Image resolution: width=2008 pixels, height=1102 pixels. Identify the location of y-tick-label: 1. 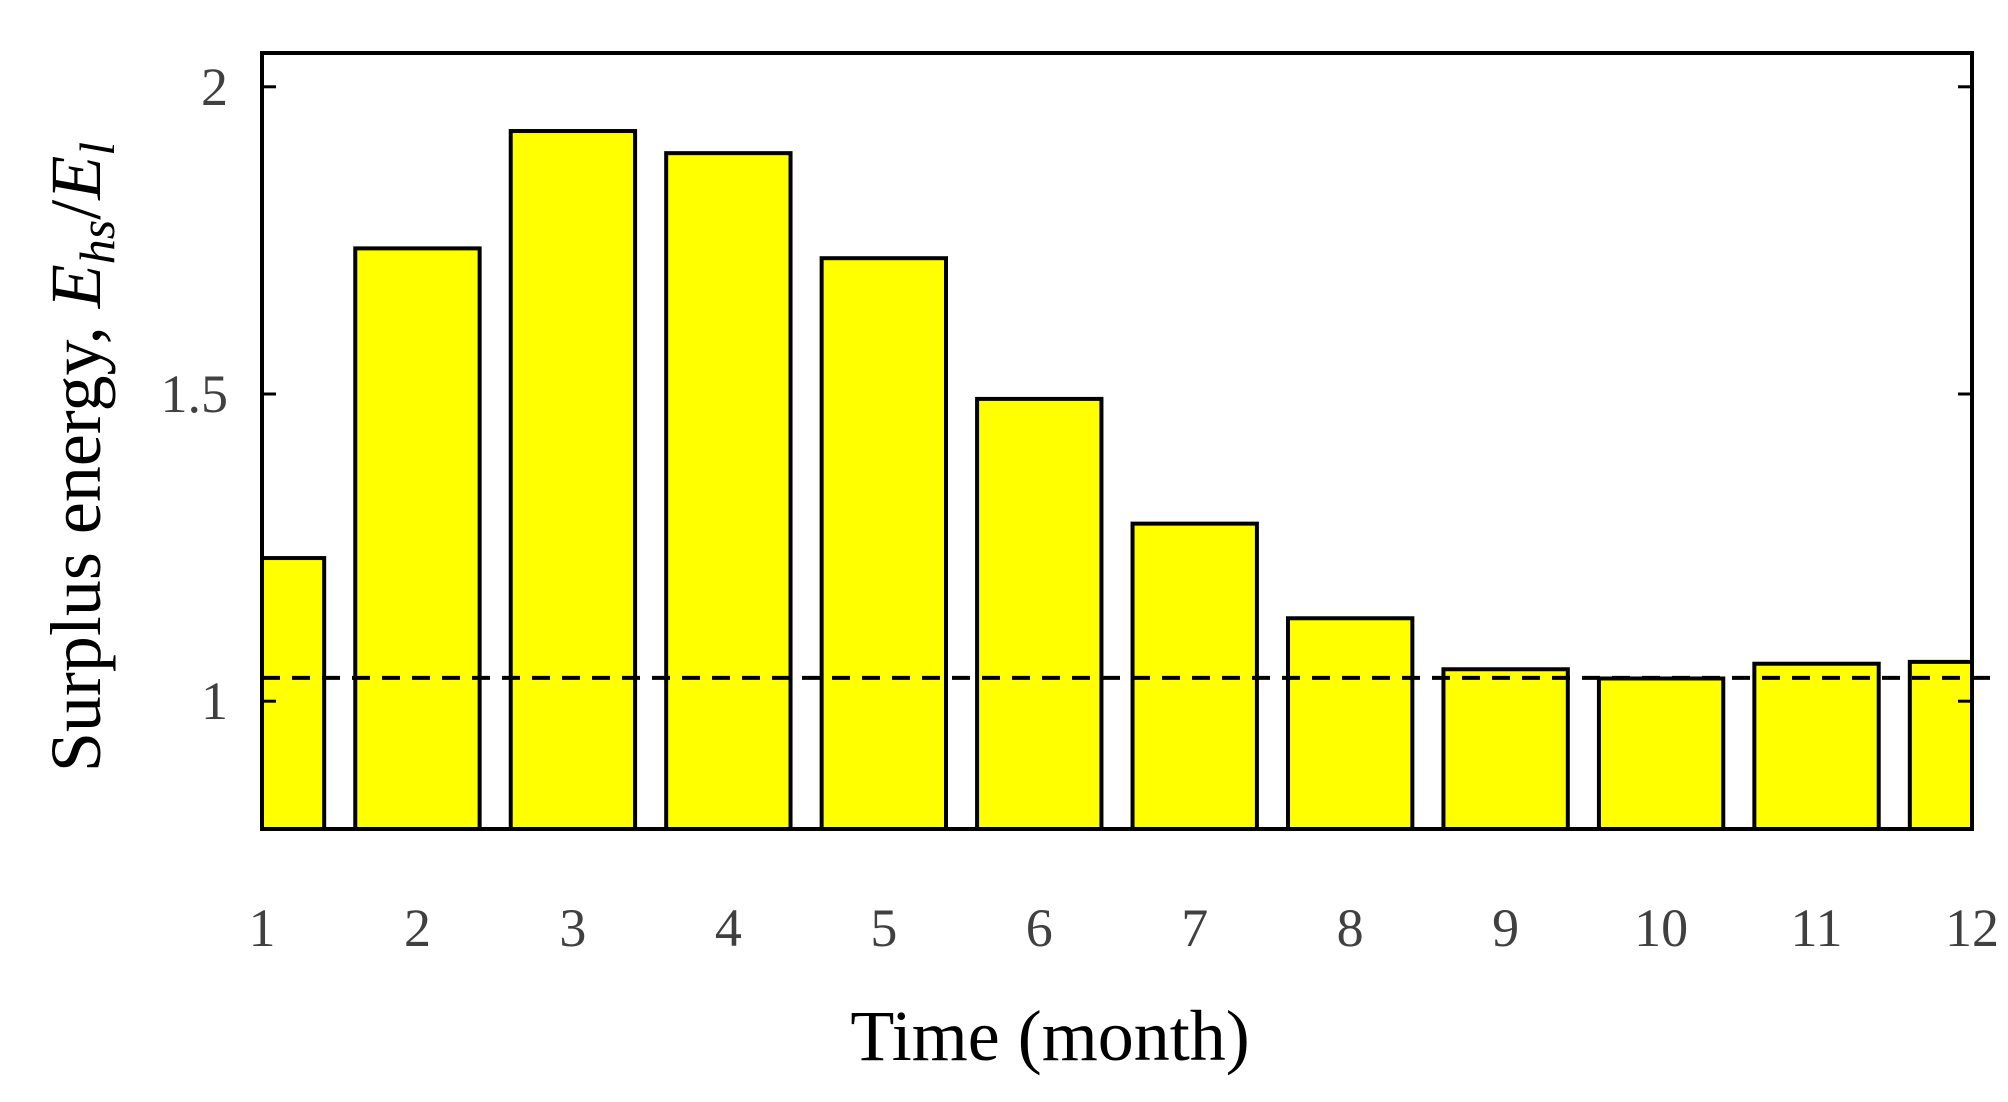
(214, 701).